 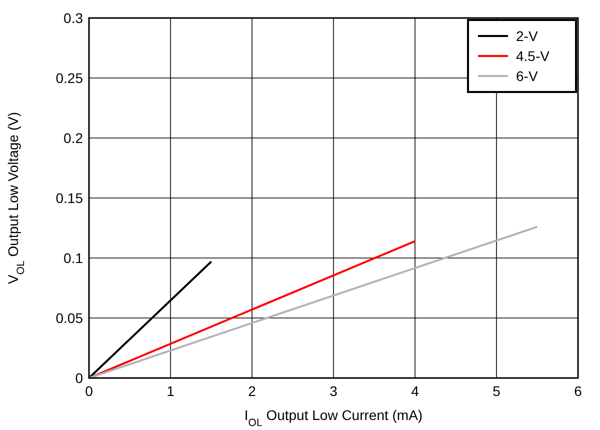 What do you see at coordinates (533, 56) in the screenshot?
I see `legend-label: 4.5-V` at bounding box center [533, 56].